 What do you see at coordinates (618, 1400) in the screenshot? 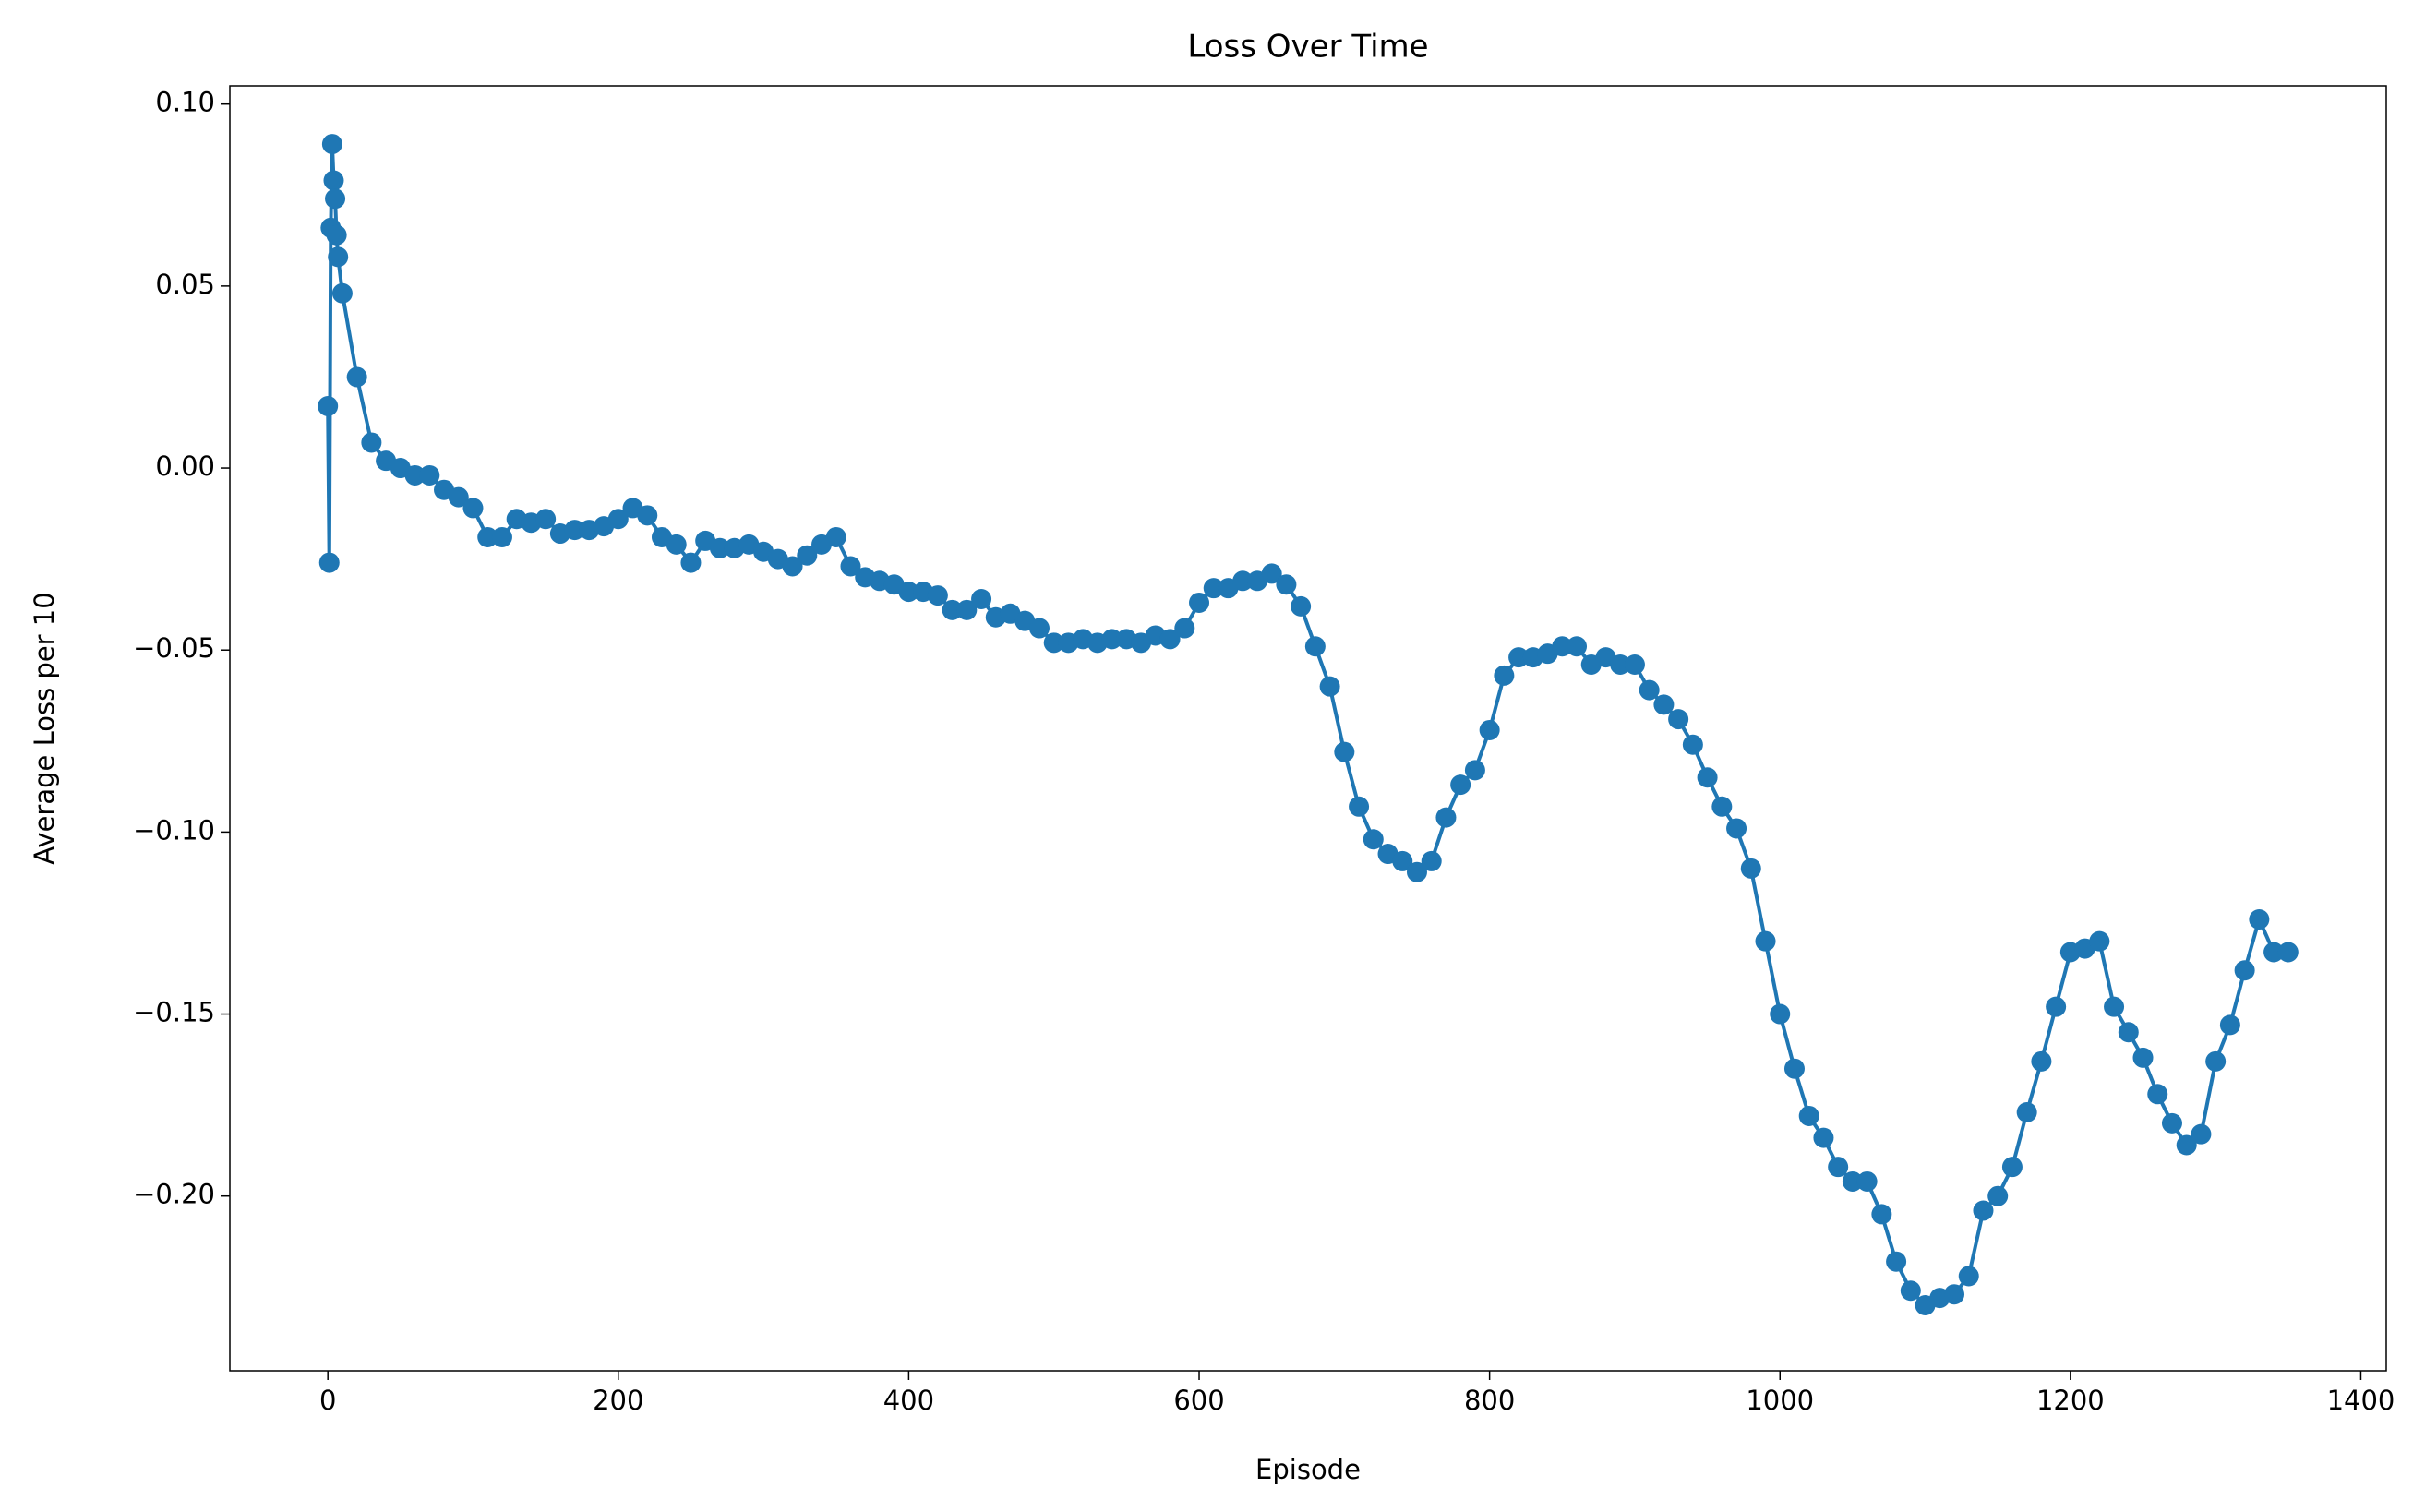
I see `x-tick-label: 200` at bounding box center [618, 1400].